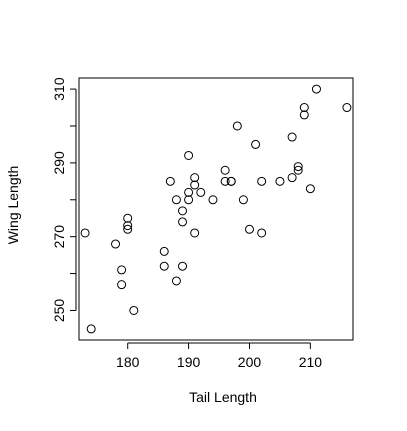 The height and width of the screenshot is (431, 407). What do you see at coordinates (59, 237) in the screenshot?
I see `y-tick-label: 270` at bounding box center [59, 237].